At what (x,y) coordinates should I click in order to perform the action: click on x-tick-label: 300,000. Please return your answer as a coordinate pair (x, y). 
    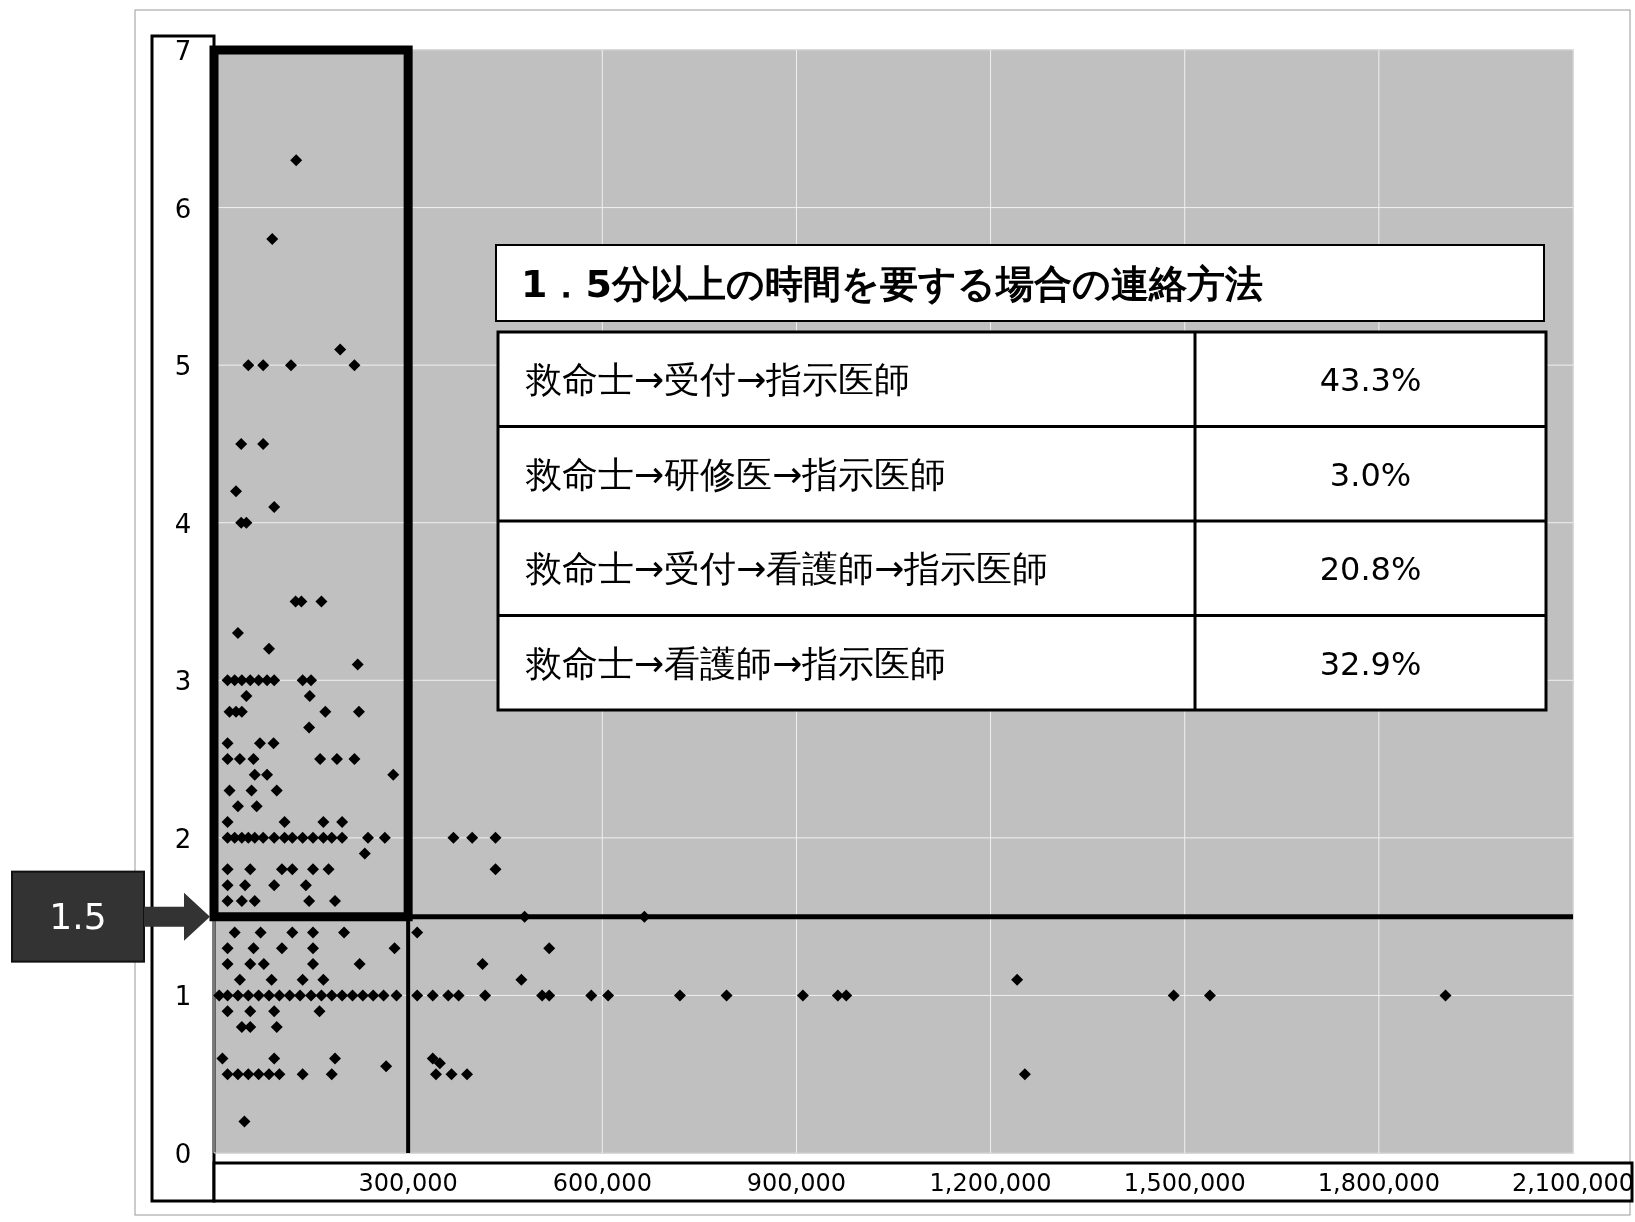
    Looking at the image, I should click on (408, 1183).